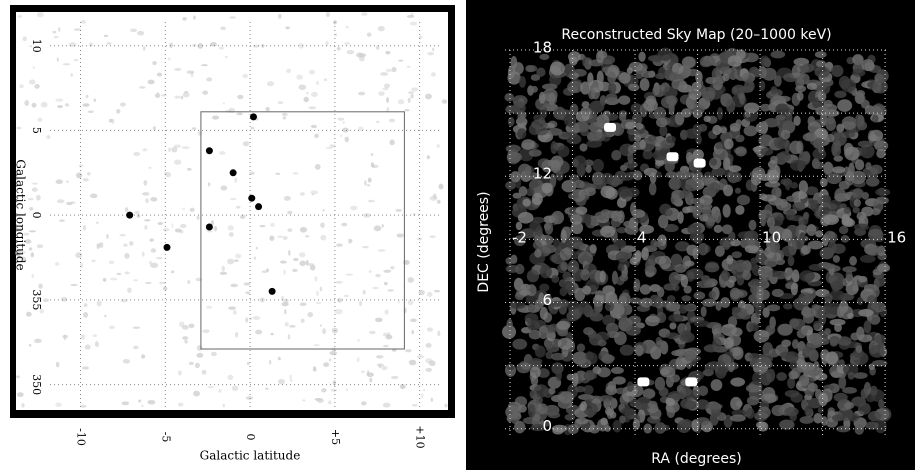 The image size is (915, 470). What do you see at coordinates (36, 215) in the screenshot?
I see `y-tick-label: 0` at bounding box center [36, 215].